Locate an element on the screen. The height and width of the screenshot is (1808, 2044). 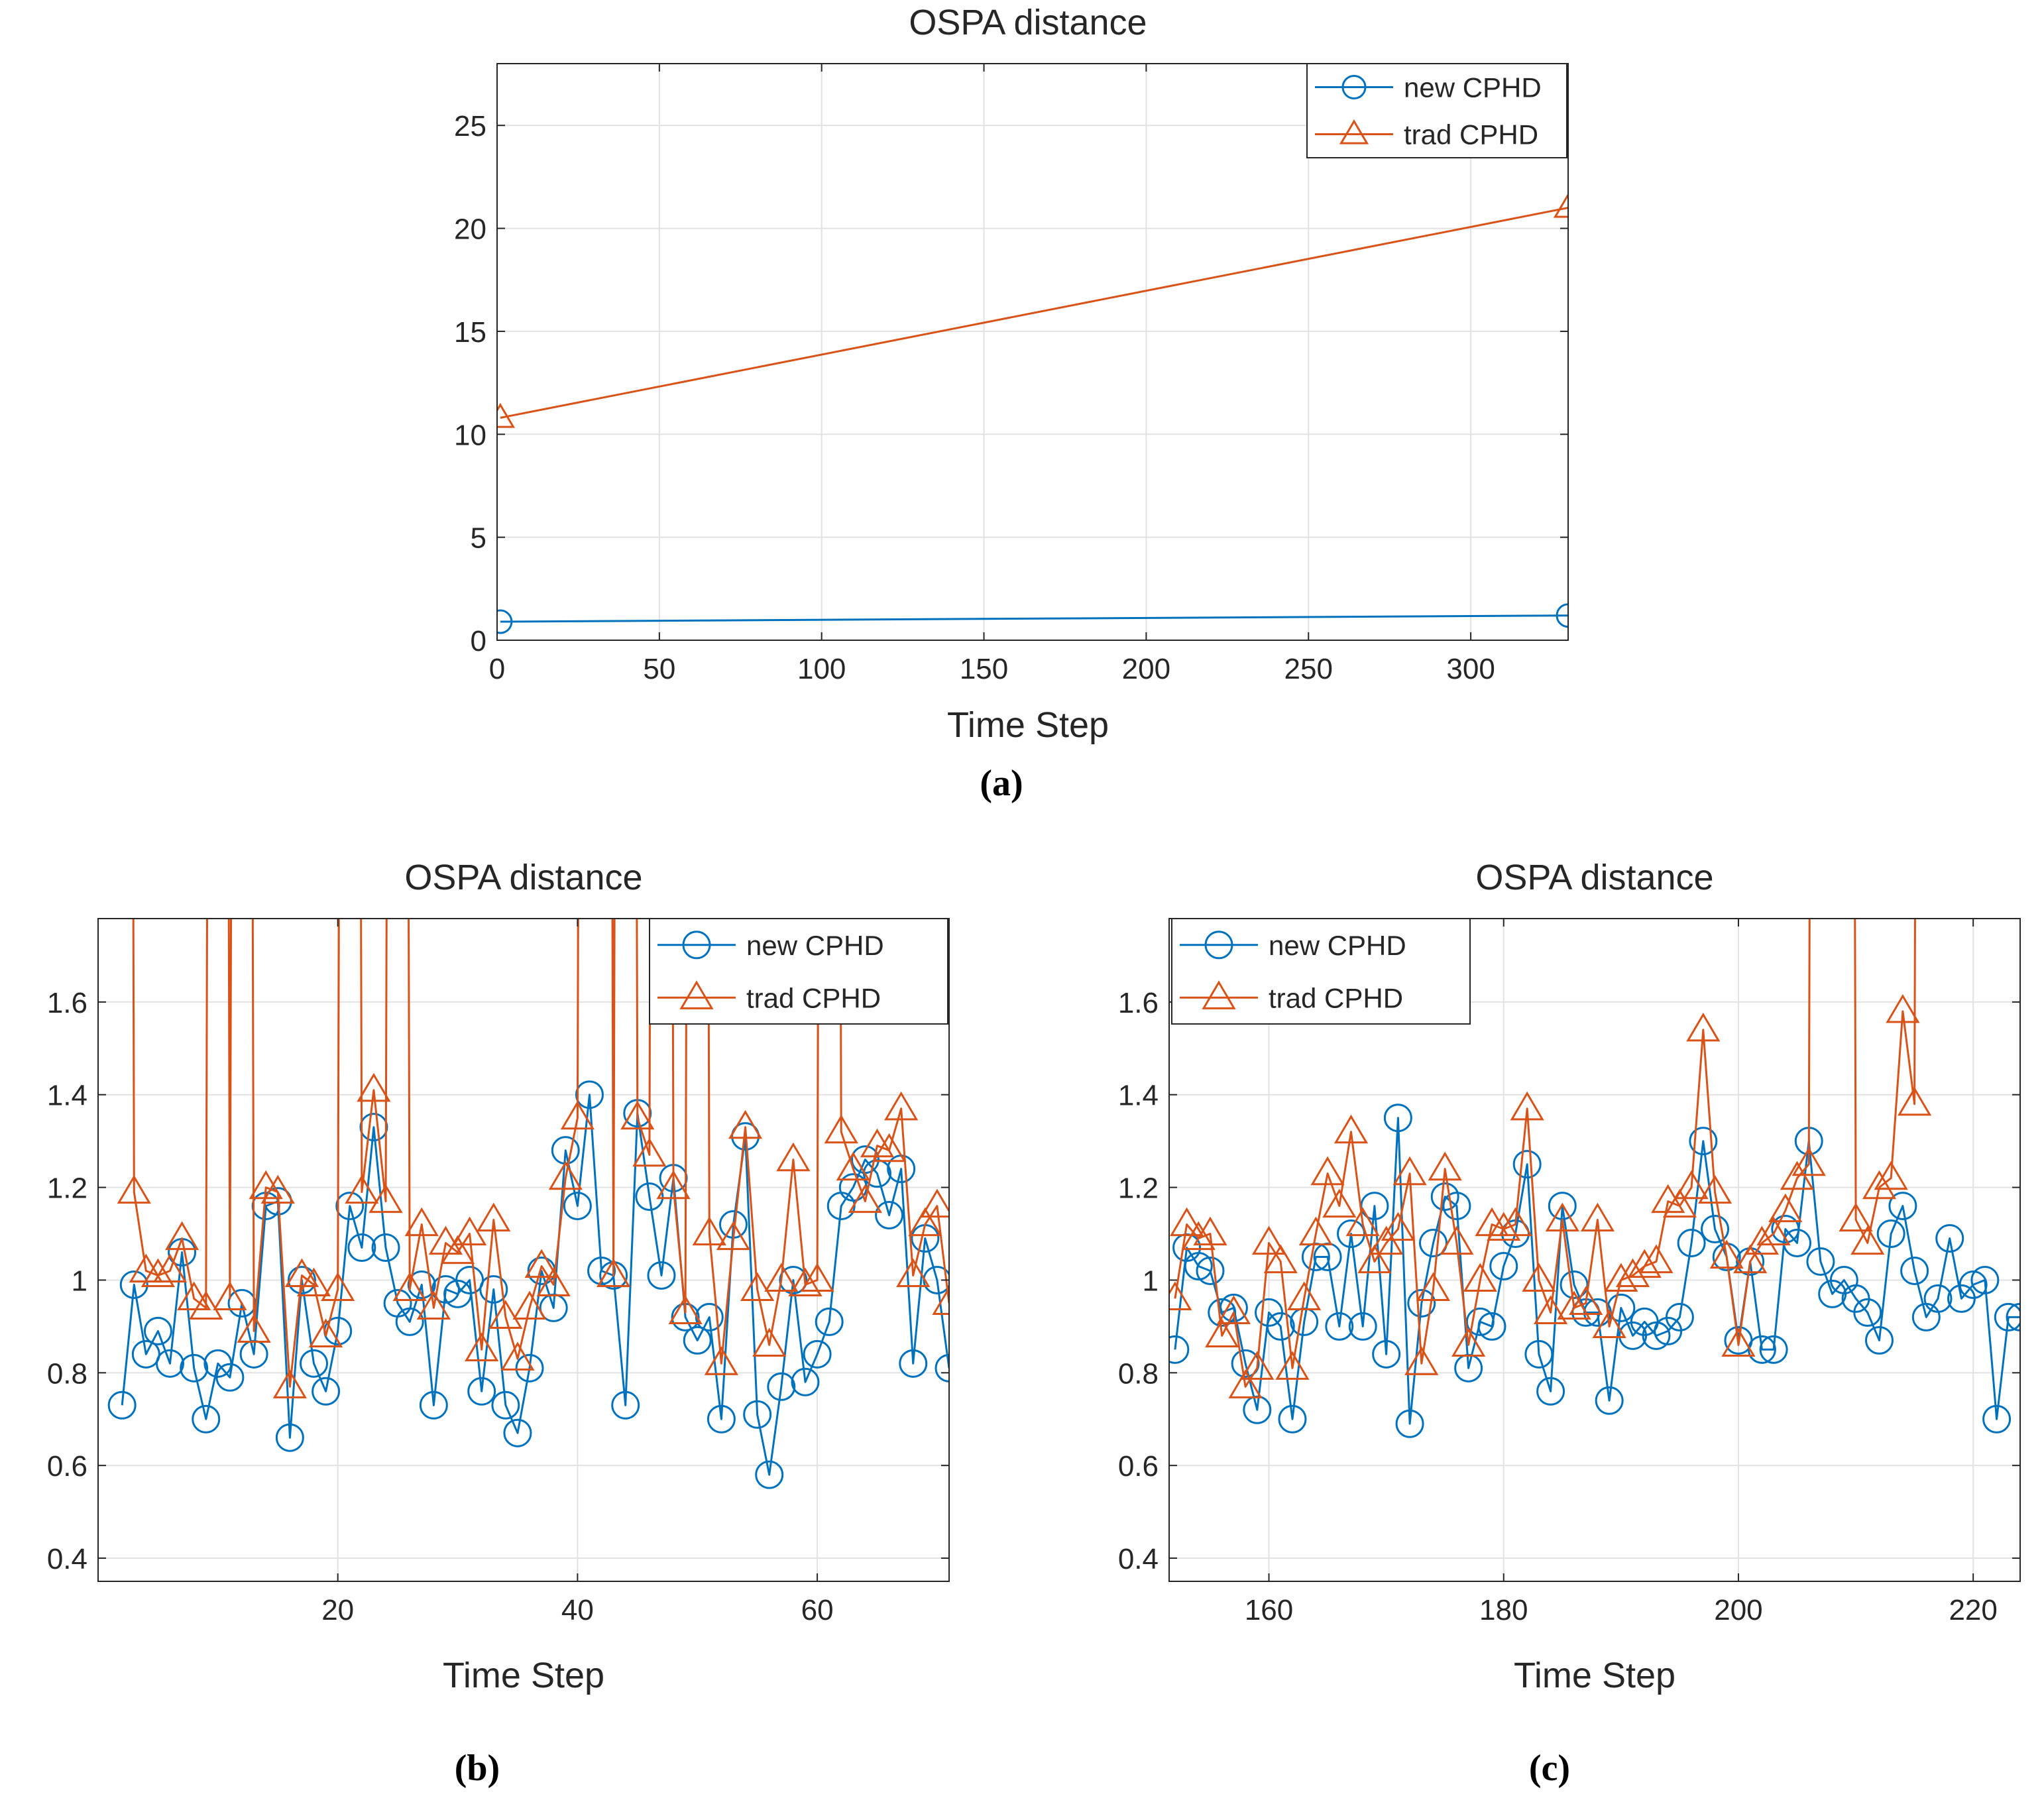
x-tick-label: 150 is located at coordinates (984, 669).